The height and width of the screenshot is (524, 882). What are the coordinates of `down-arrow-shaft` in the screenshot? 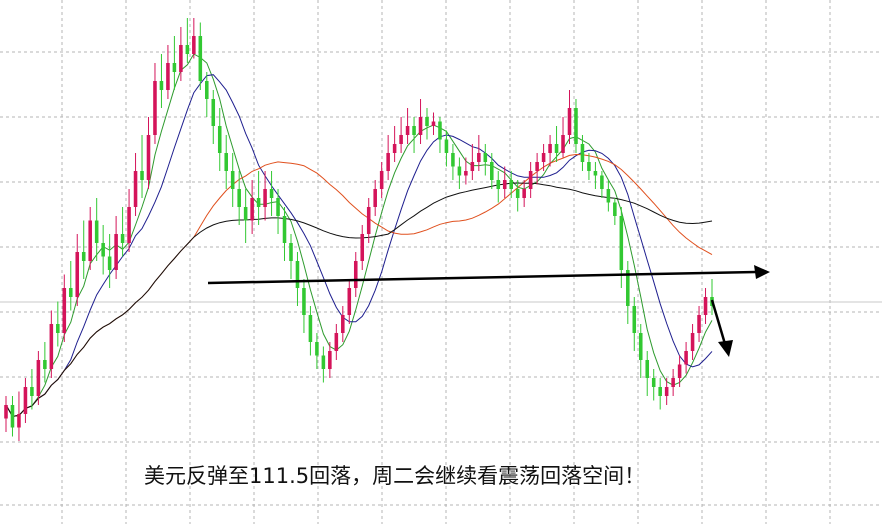 It's located at (718, 322).